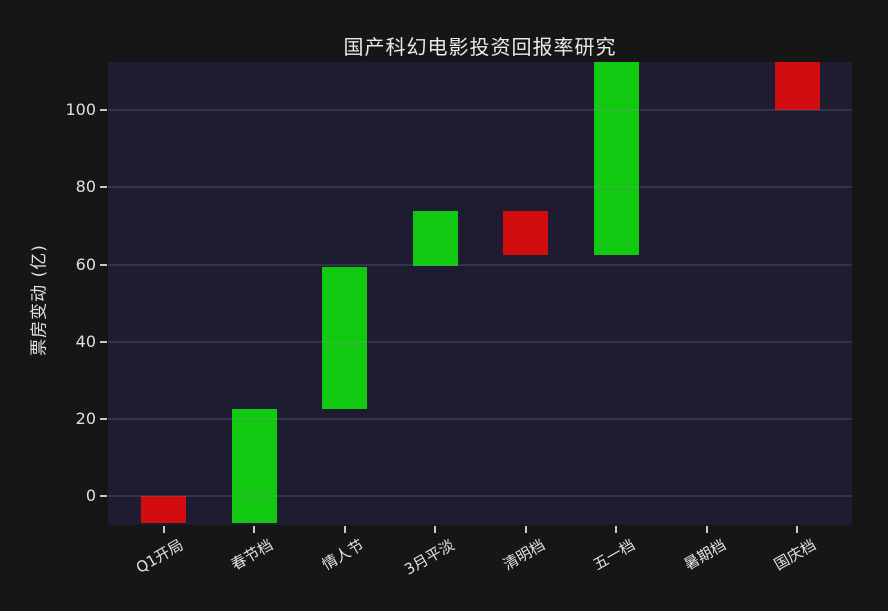  I want to click on x-tick-label-8: 国庆档, so click(795, 554).